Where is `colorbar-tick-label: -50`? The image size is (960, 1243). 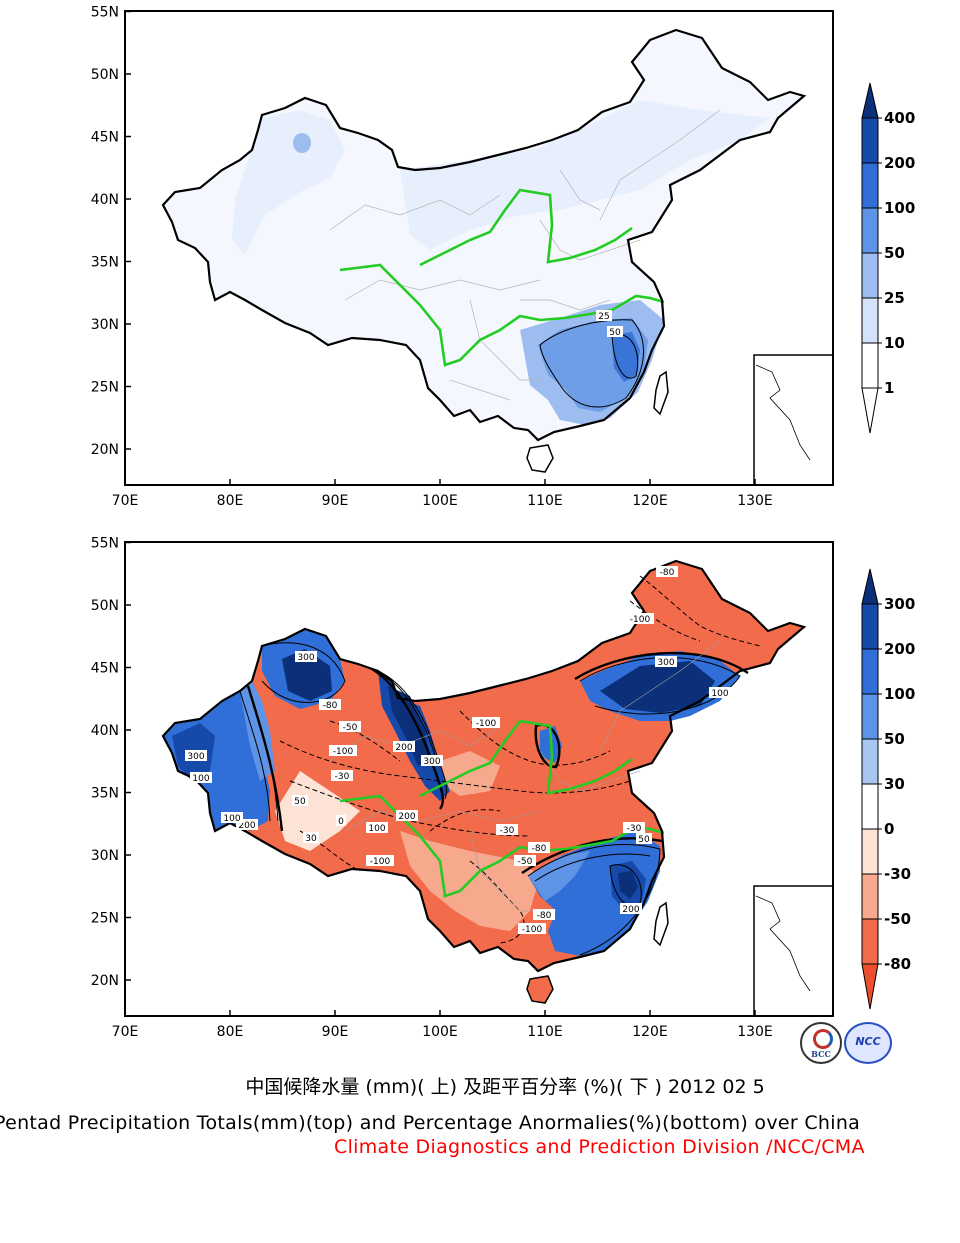 colorbar-tick-label: -50 is located at coordinates (897, 919).